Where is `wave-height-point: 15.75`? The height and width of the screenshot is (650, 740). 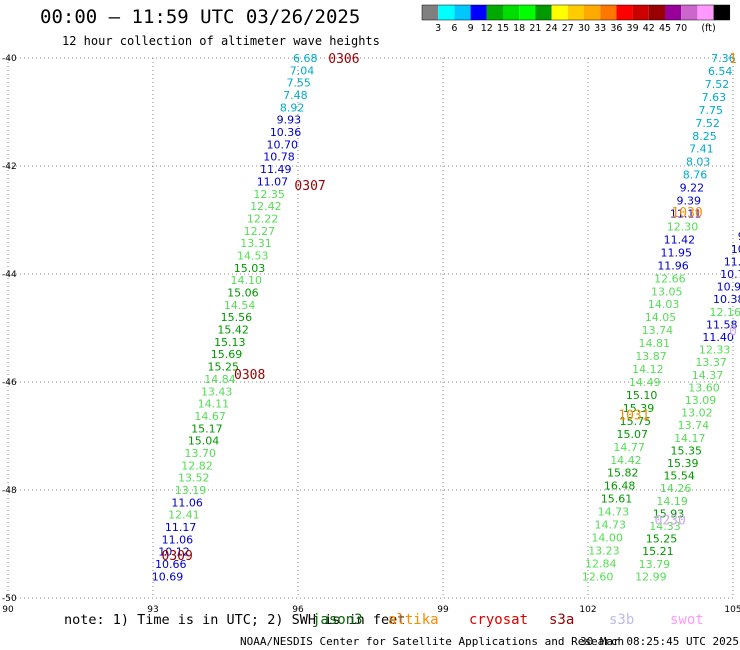 wave-height-point: 15.75 is located at coordinates (636, 421).